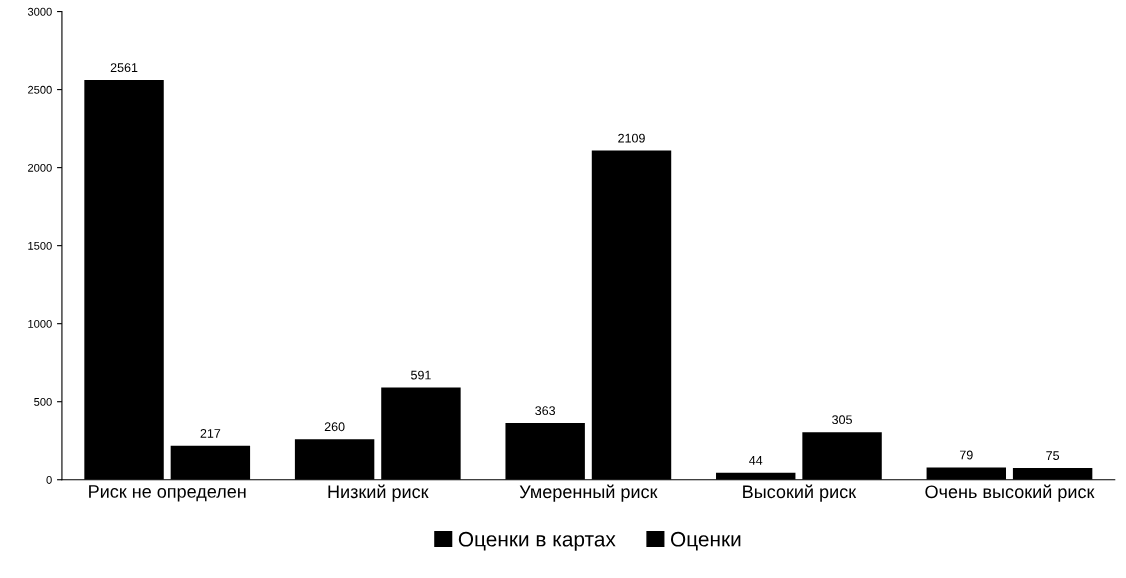 This screenshot has width=1126, height=578. I want to click on data-label: 44, so click(756, 460).